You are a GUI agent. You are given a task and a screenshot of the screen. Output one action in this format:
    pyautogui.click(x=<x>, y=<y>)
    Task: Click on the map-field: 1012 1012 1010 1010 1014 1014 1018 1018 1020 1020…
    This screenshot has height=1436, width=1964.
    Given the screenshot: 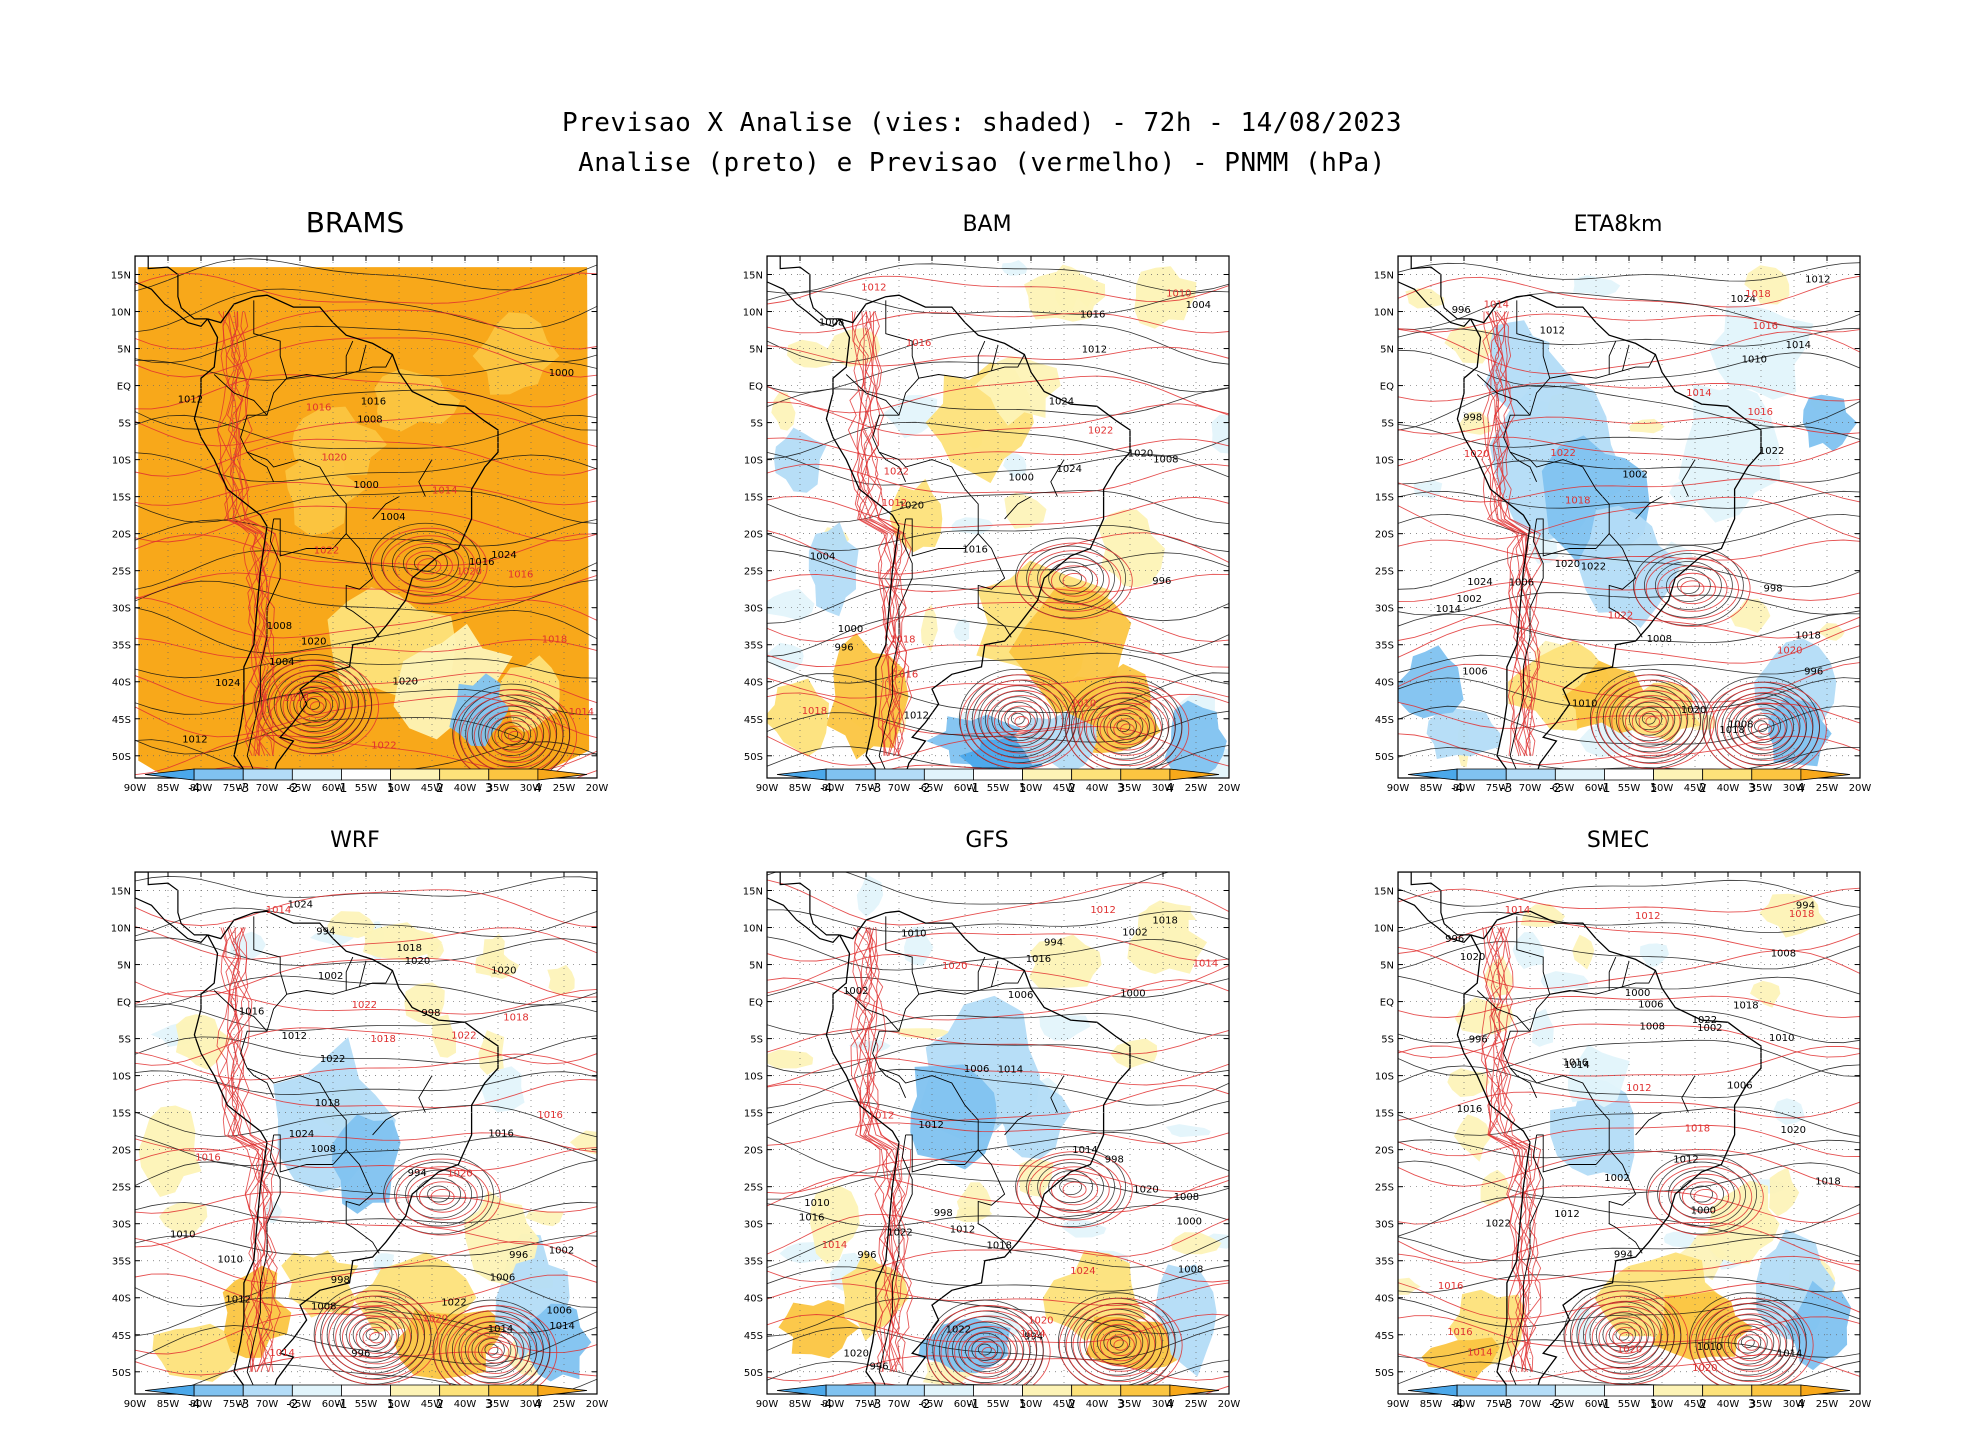 What is the action you would take?
    pyautogui.click(x=1629, y=517)
    